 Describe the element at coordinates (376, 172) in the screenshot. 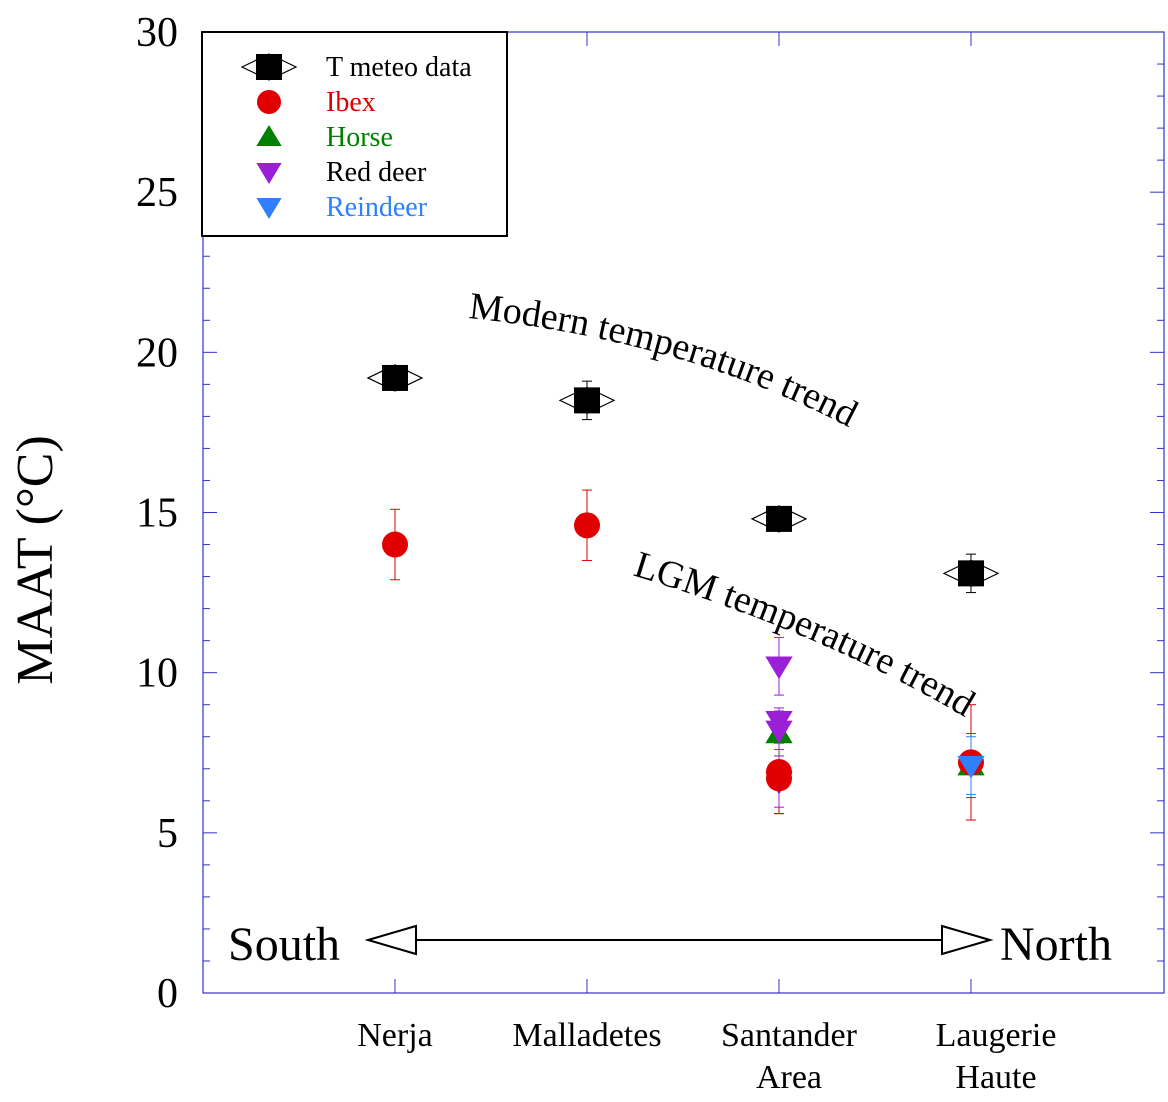

I see `legend-label-red-deer: Red deer` at that location.